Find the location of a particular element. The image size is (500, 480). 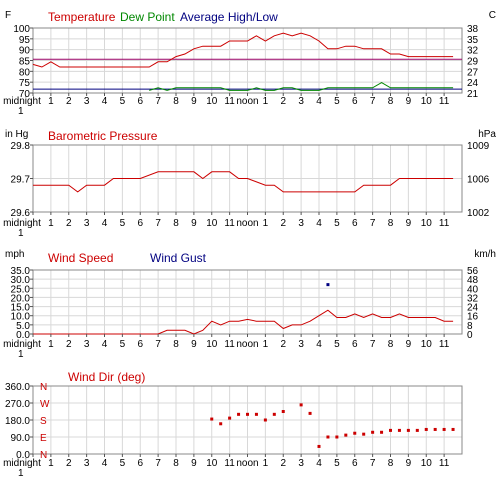

y-tick-label-right: 38 is located at coordinates (473, 29).